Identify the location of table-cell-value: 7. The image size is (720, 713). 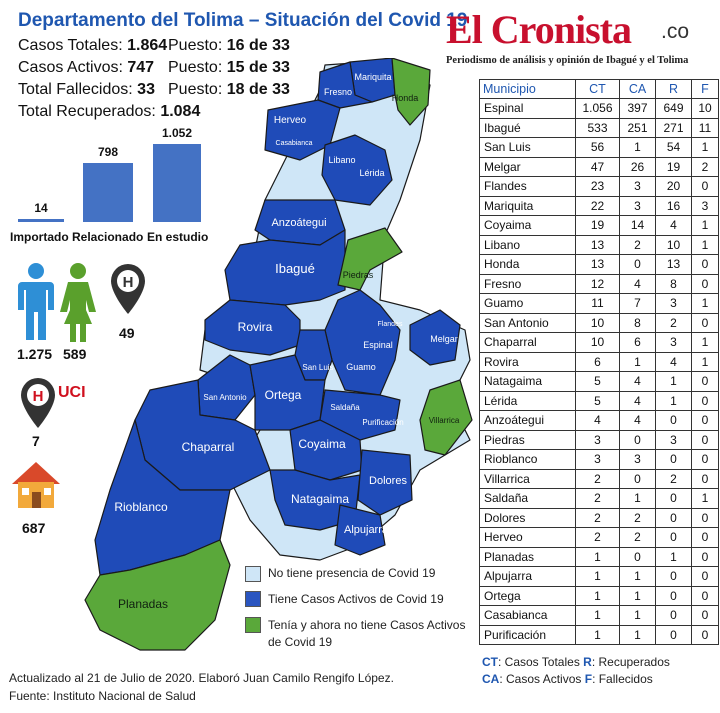
(637, 303).